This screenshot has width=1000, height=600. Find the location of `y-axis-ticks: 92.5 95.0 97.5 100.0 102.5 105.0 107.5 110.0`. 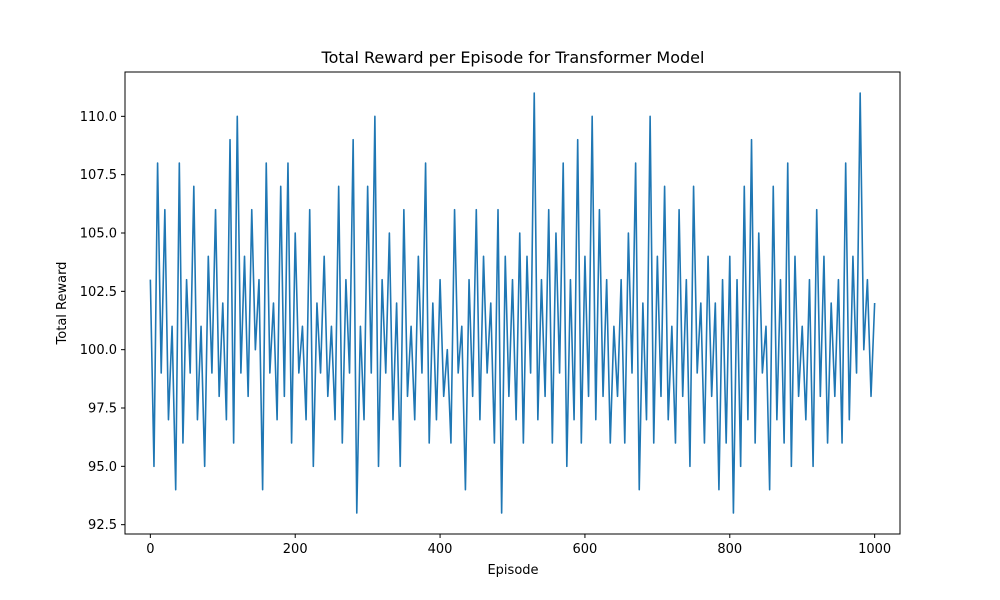

y-axis-ticks: 92.5 95.0 97.5 100.0 102.5 105.0 107.5 110.0 is located at coordinates (102, 321).